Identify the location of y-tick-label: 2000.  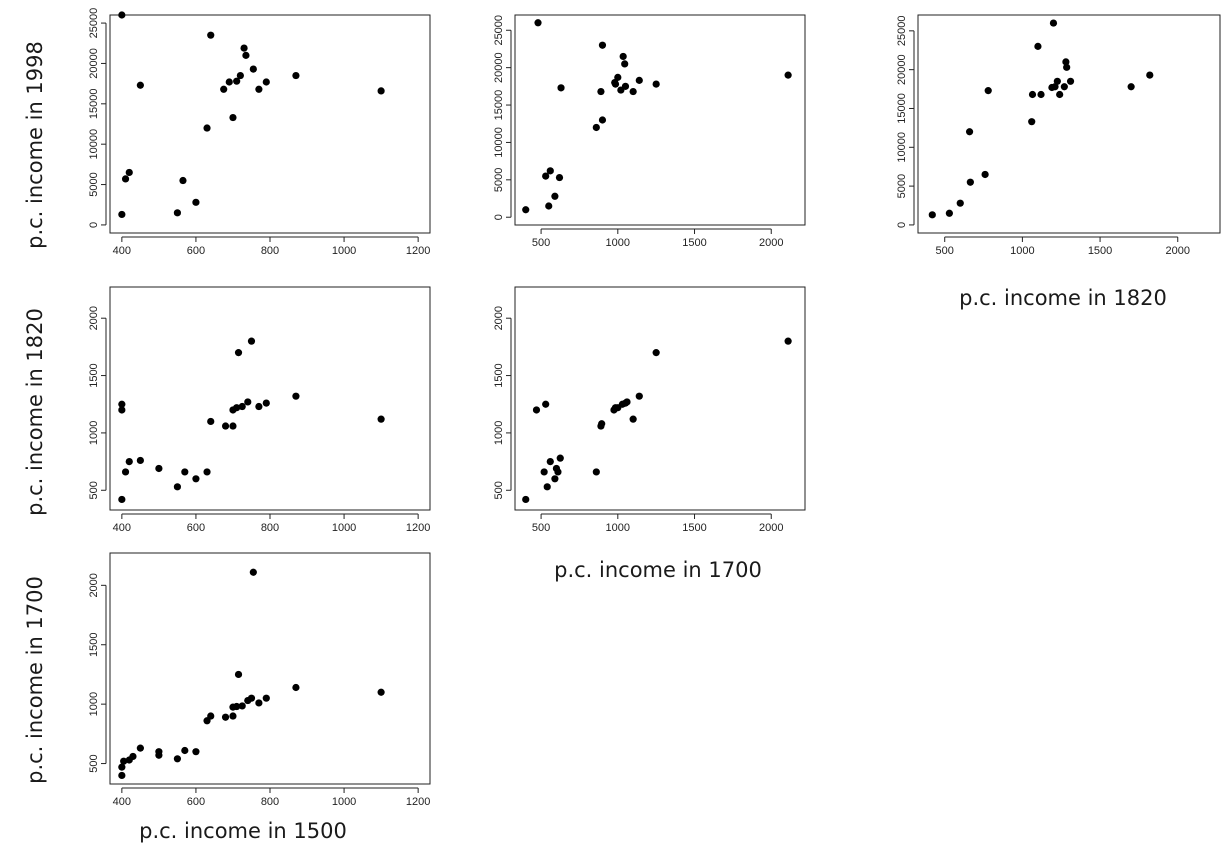
(94, 585).